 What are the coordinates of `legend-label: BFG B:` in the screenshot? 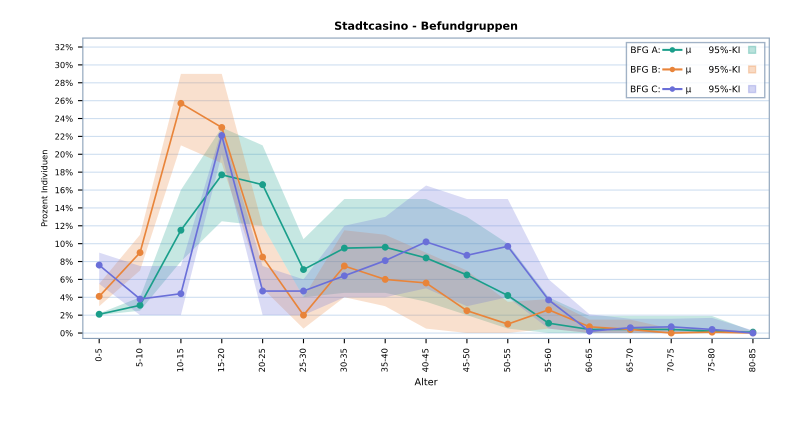 It's located at (645, 69).